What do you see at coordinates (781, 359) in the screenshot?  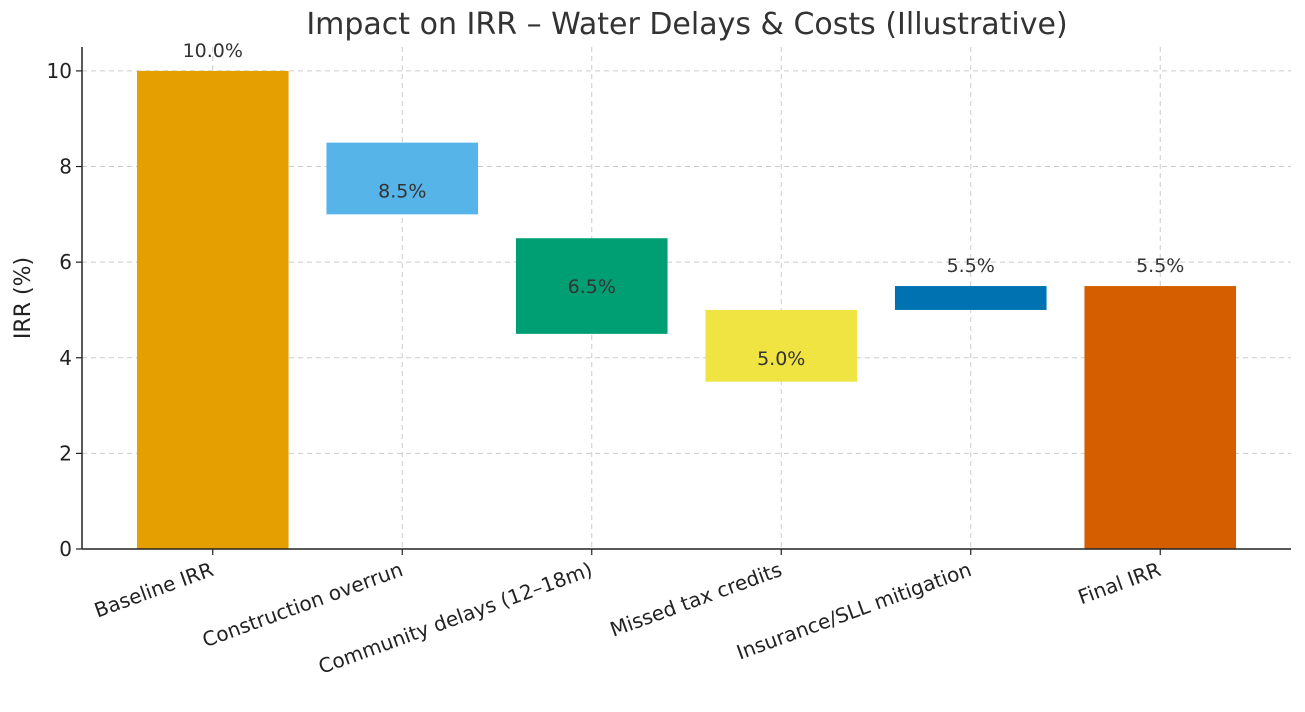 I see `data-label: 5.0%` at bounding box center [781, 359].